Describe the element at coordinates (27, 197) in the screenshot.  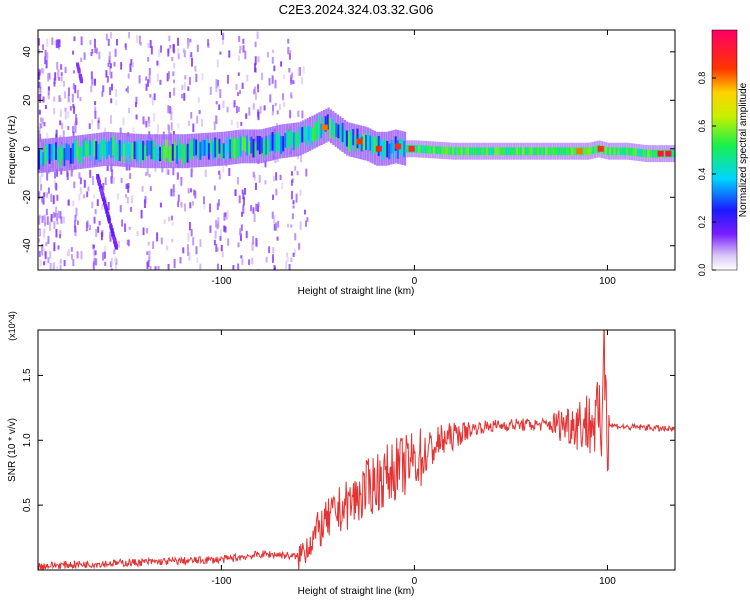
I see `y-tick-label: -20` at that location.